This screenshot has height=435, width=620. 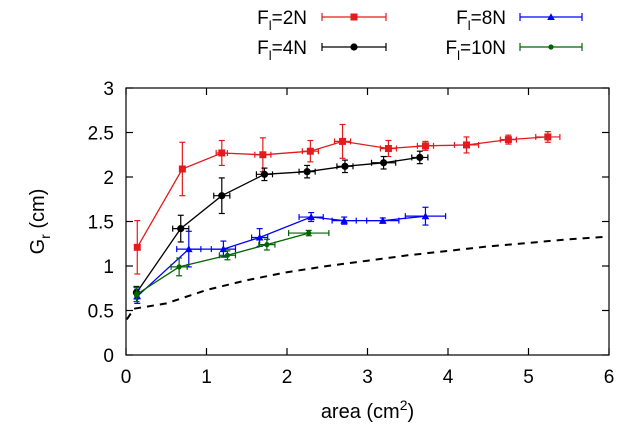 I want to click on x-tick-label: 2, so click(x=287, y=377).